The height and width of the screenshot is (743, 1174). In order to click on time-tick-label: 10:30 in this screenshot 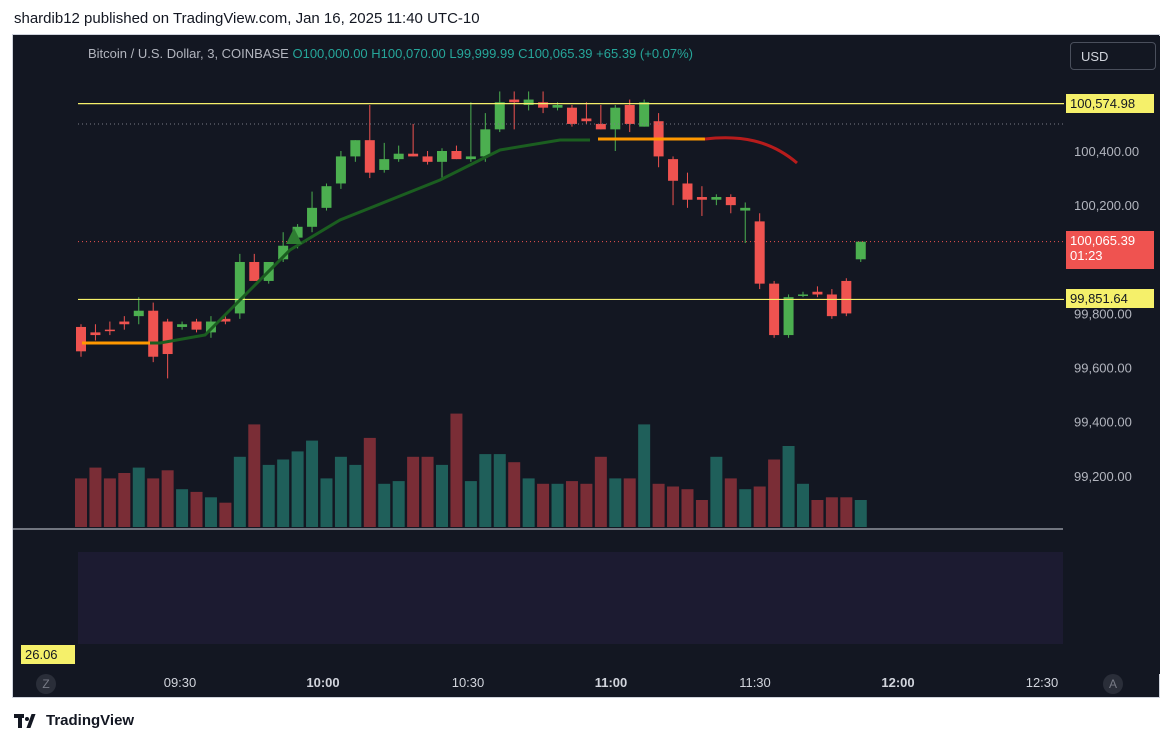, I will do `click(468, 682)`.